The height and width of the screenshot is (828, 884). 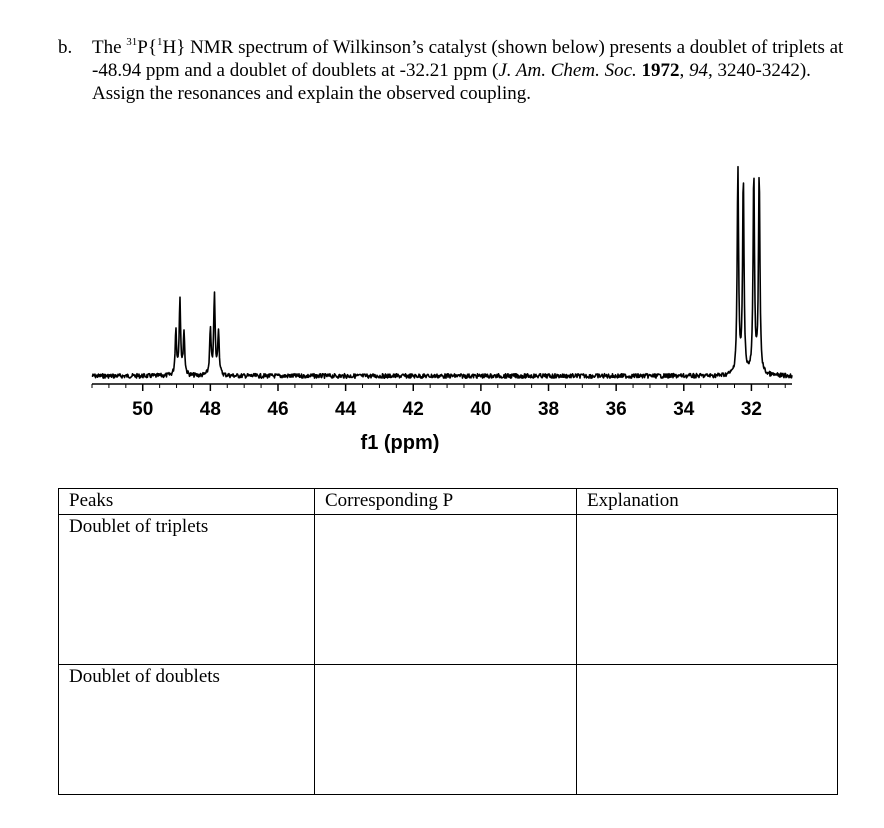 I want to click on q-decoupled: H}, so click(x=174, y=47).